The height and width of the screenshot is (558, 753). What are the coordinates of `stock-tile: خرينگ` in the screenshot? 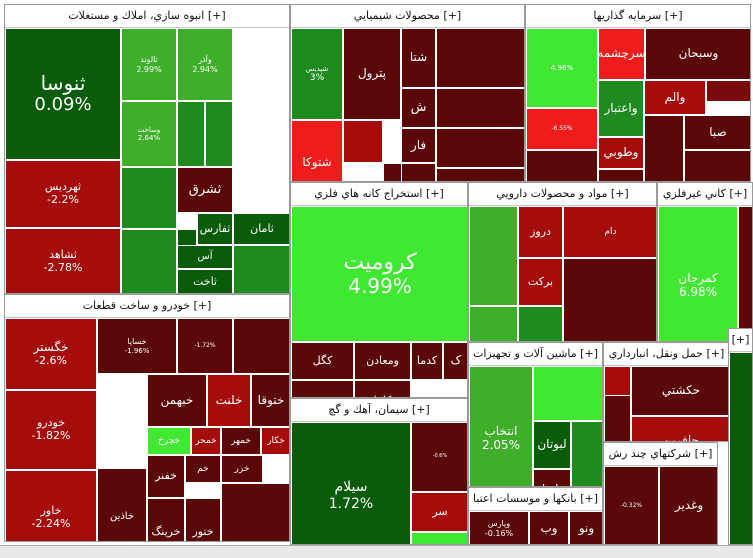 It's located at (166, 519).